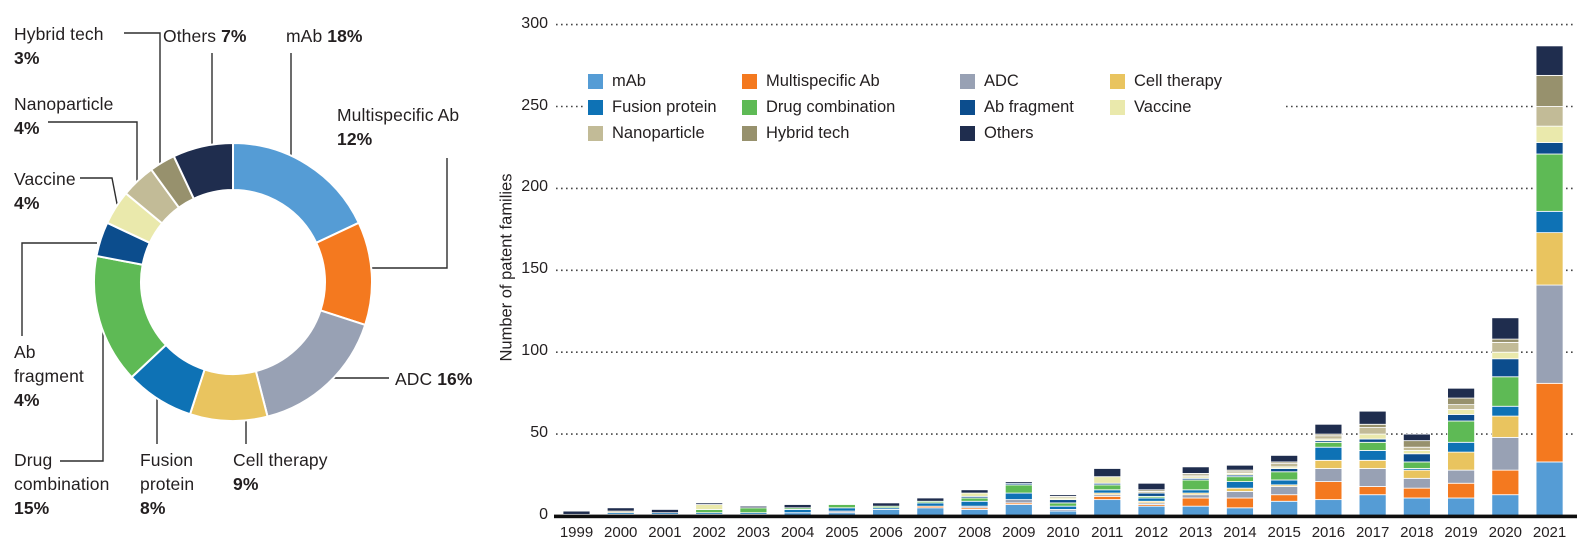  Describe the element at coordinates (1019, 532) in the screenshot. I see `x-tick-2009: 2009` at that location.